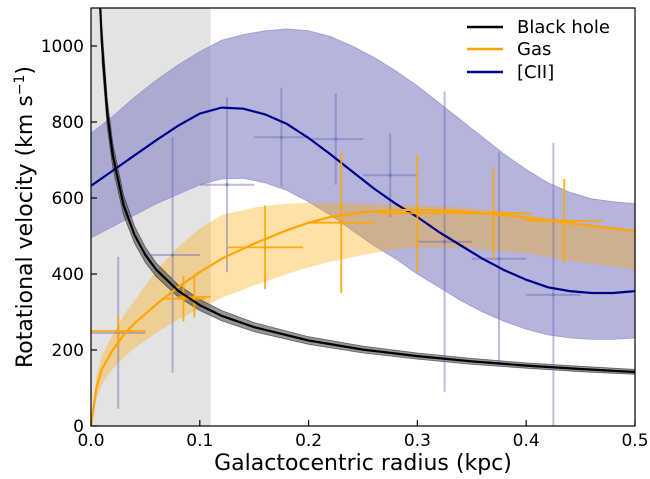  What do you see at coordinates (20, 85) in the screenshot?
I see `y-axis-label-exponent: −1` at bounding box center [20, 85].